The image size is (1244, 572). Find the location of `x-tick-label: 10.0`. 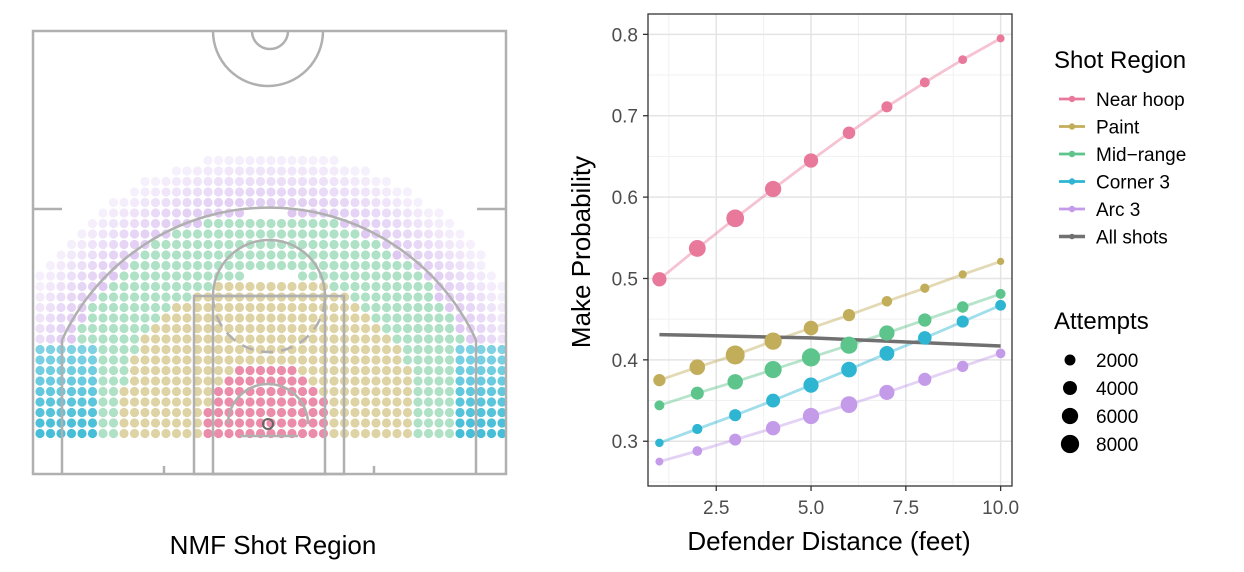

x-tick-label: 10.0 is located at coordinates (1000, 508).